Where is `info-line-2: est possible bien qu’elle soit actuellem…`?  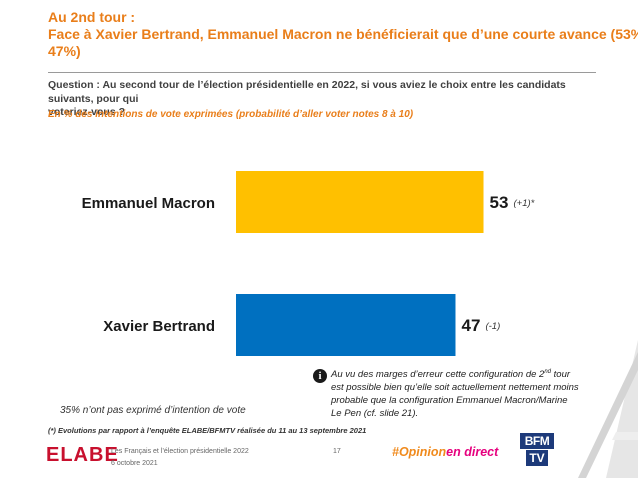 info-line-2: est possible bien qu’elle soit actuellem… is located at coordinates (455, 388).